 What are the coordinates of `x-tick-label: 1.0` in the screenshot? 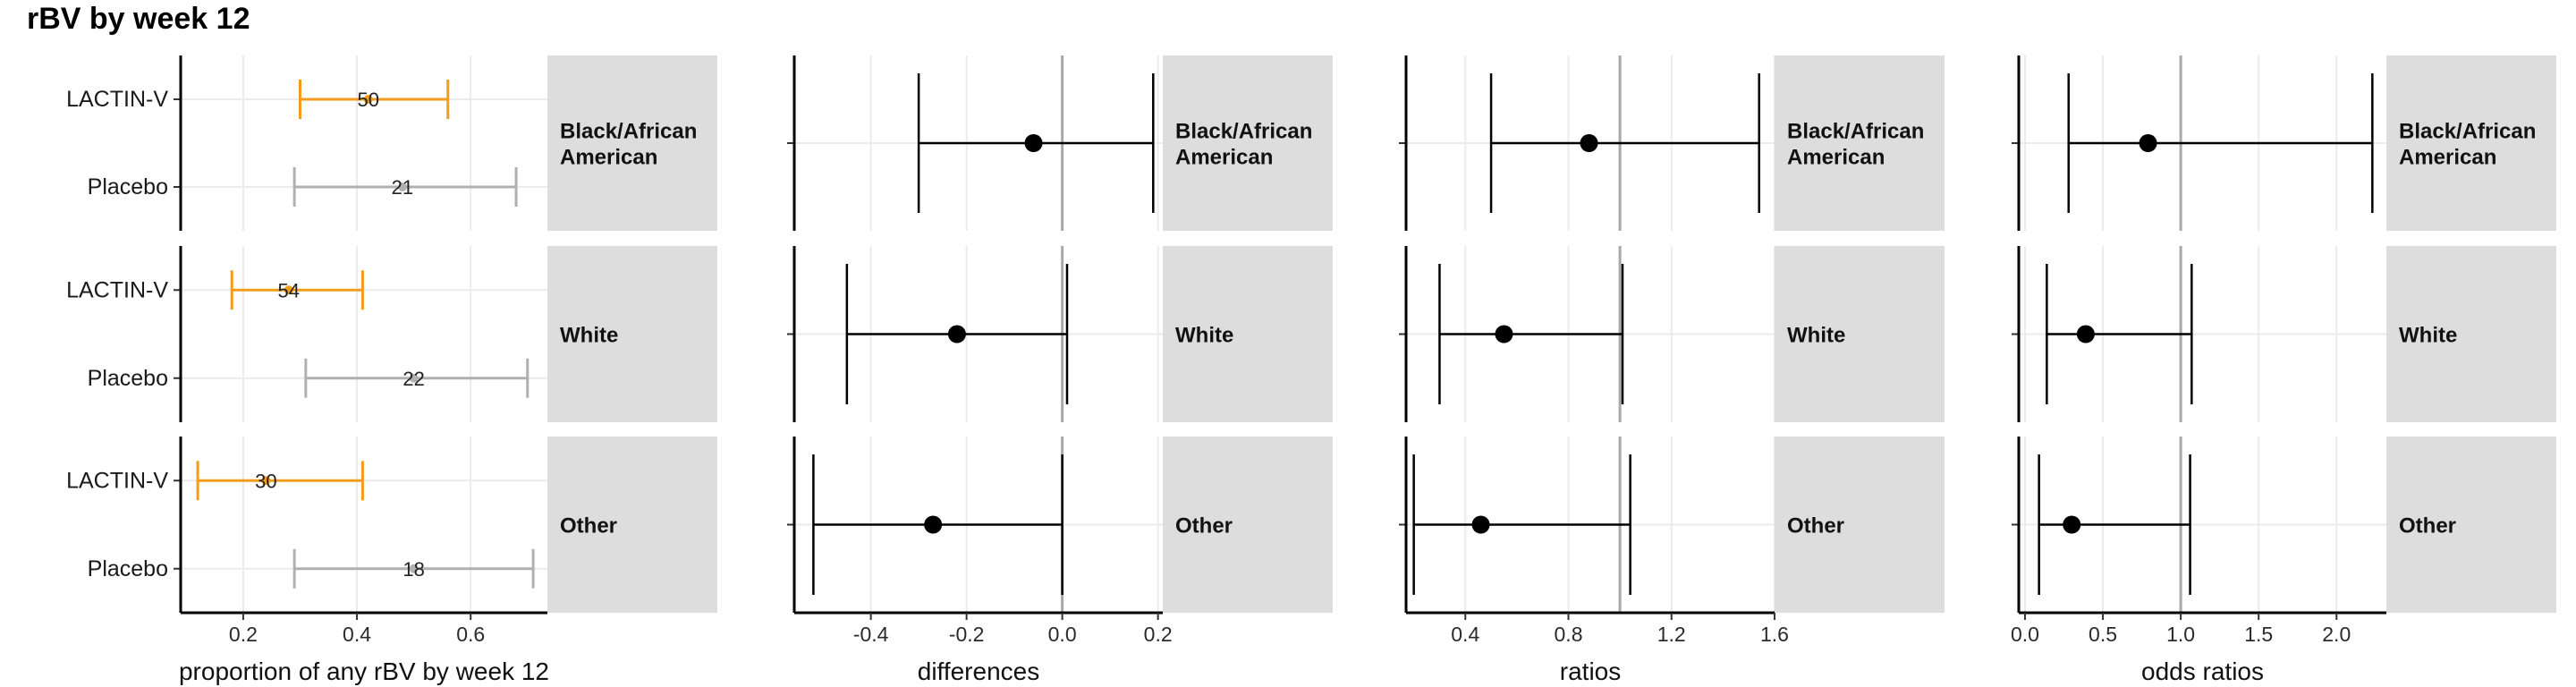 It's located at (2180, 634).